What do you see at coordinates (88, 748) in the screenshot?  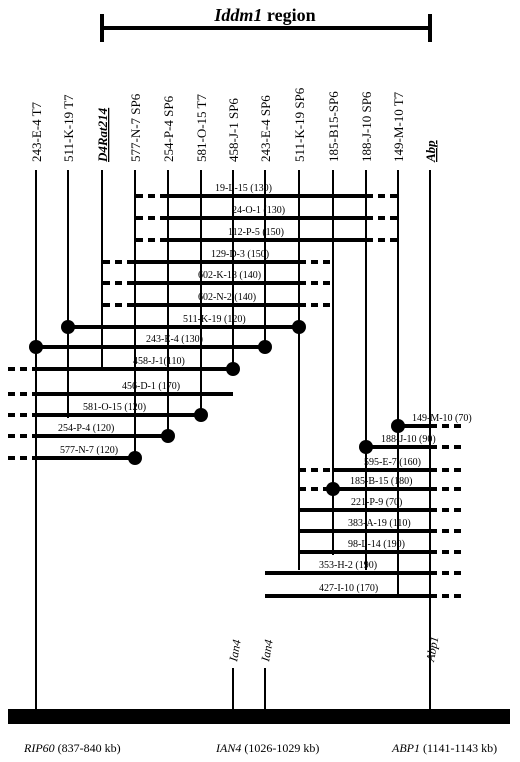 I see `locus-range: (837-840 kb)` at bounding box center [88, 748].